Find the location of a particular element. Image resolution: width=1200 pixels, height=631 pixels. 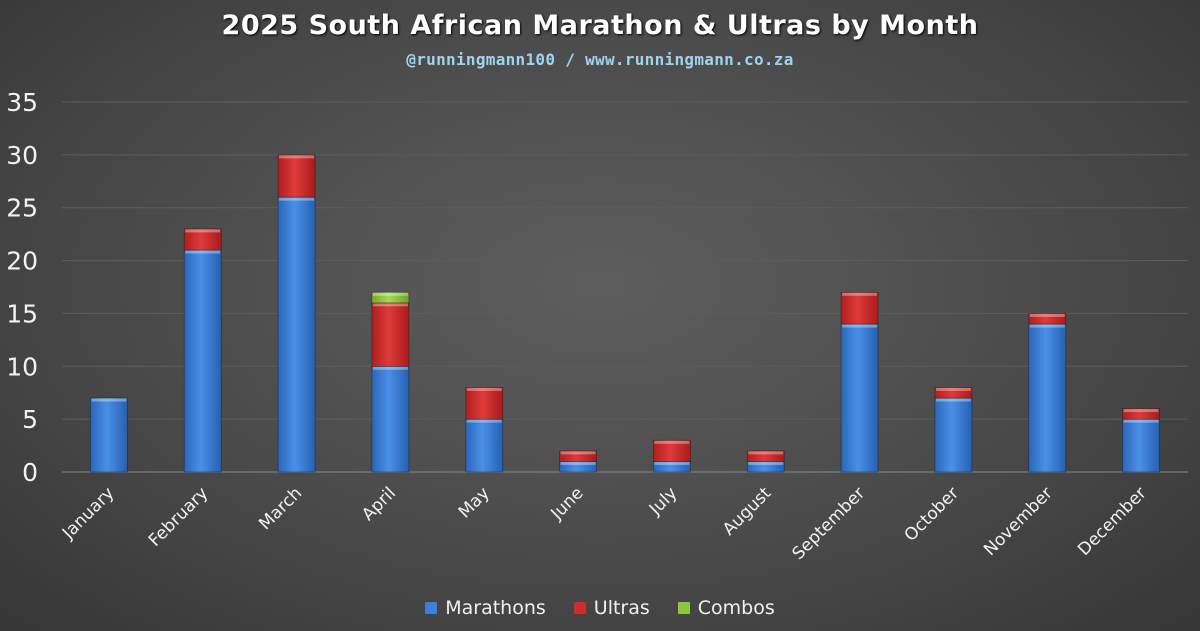

legend-item-combos: Combos is located at coordinates (726, 608).